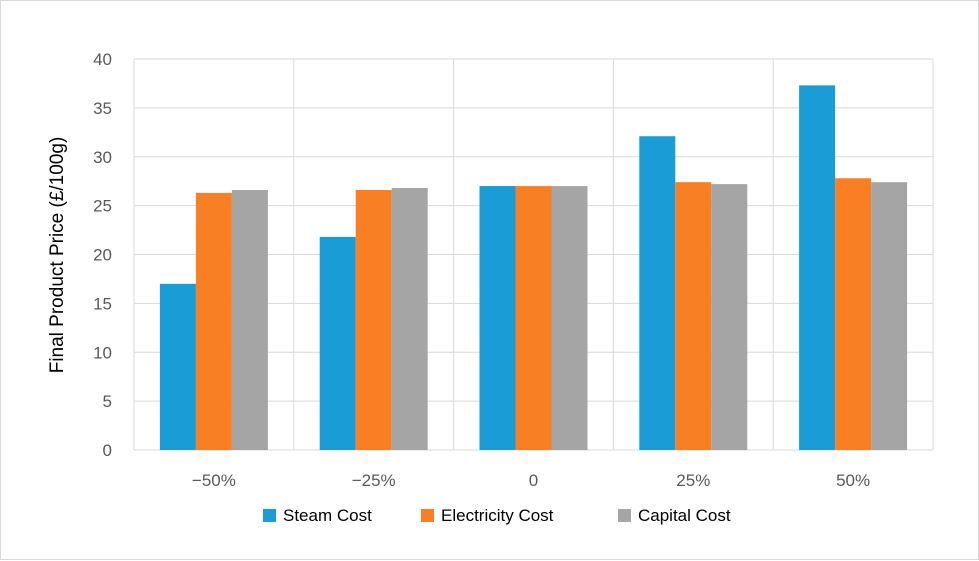 This screenshot has width=979, height=561. What do you see at coordinates (102, 206) in the screenshot?
I see `y-tick-label: 25` at bounding box center [102, 206].